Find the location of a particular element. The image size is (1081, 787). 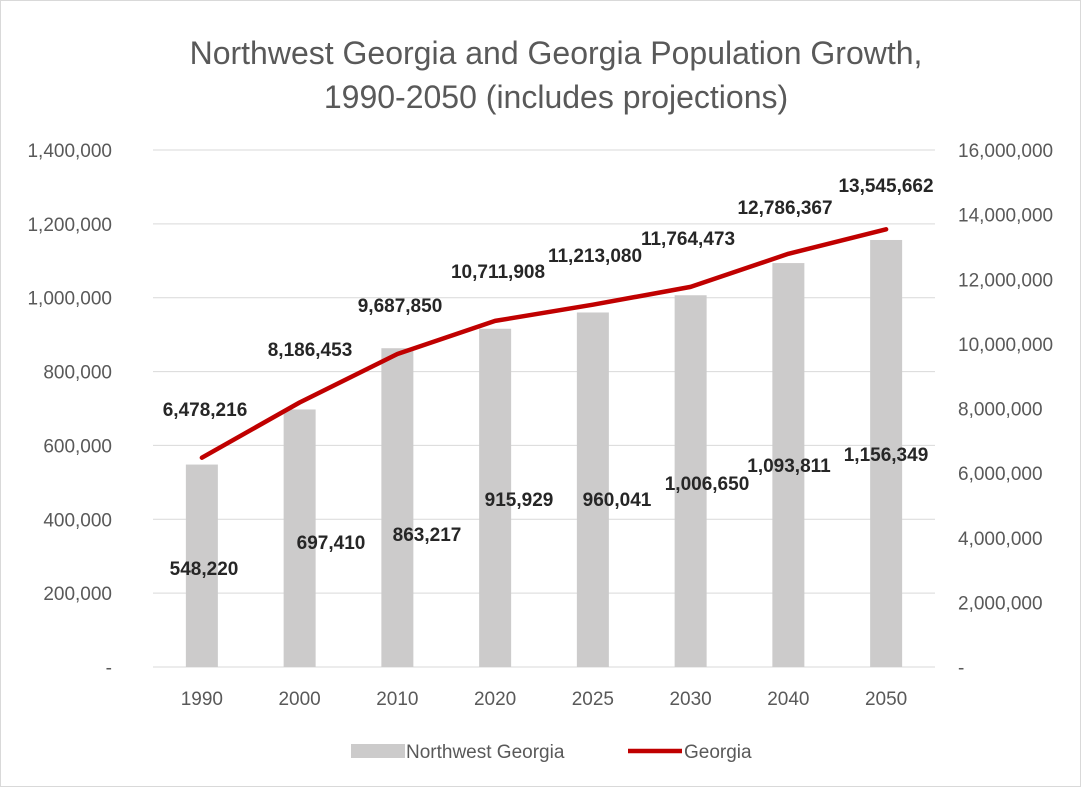

left-tick-label: 400,000 is located at coordinates (77, 520).